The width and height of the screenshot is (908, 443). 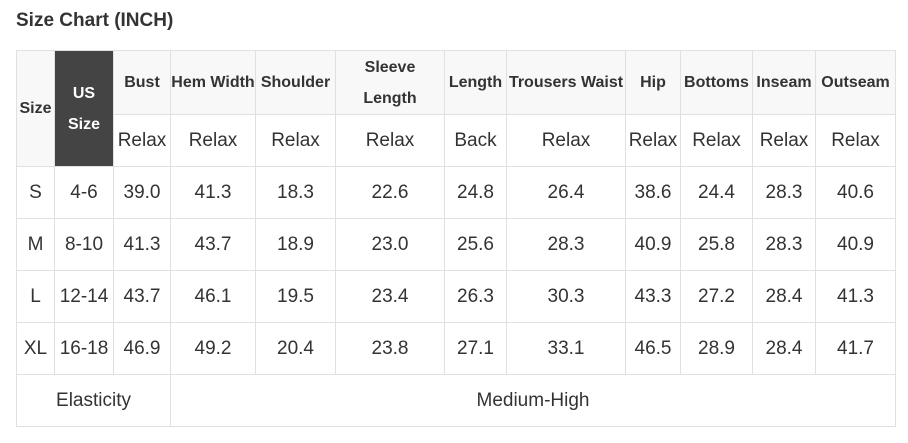 What do you see at coordinates (855, 192) in the screenshot?
I see `measurement-cell: 40.6` at bounding box center [855, 192].